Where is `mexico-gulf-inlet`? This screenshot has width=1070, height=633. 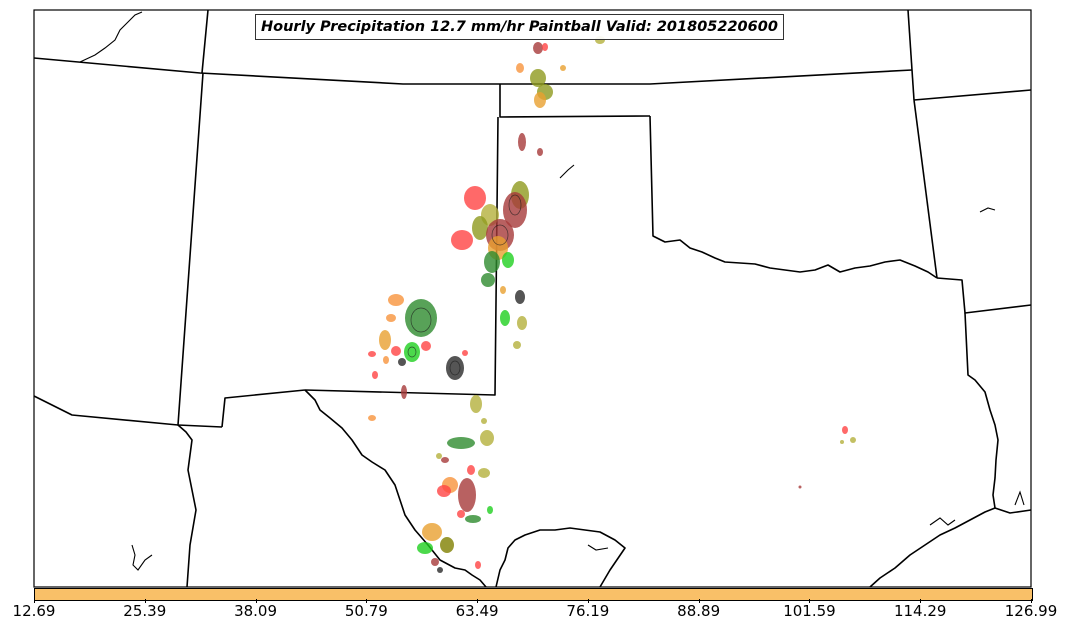 mexico-gulf-inlet is located at coordinates (598, 547).